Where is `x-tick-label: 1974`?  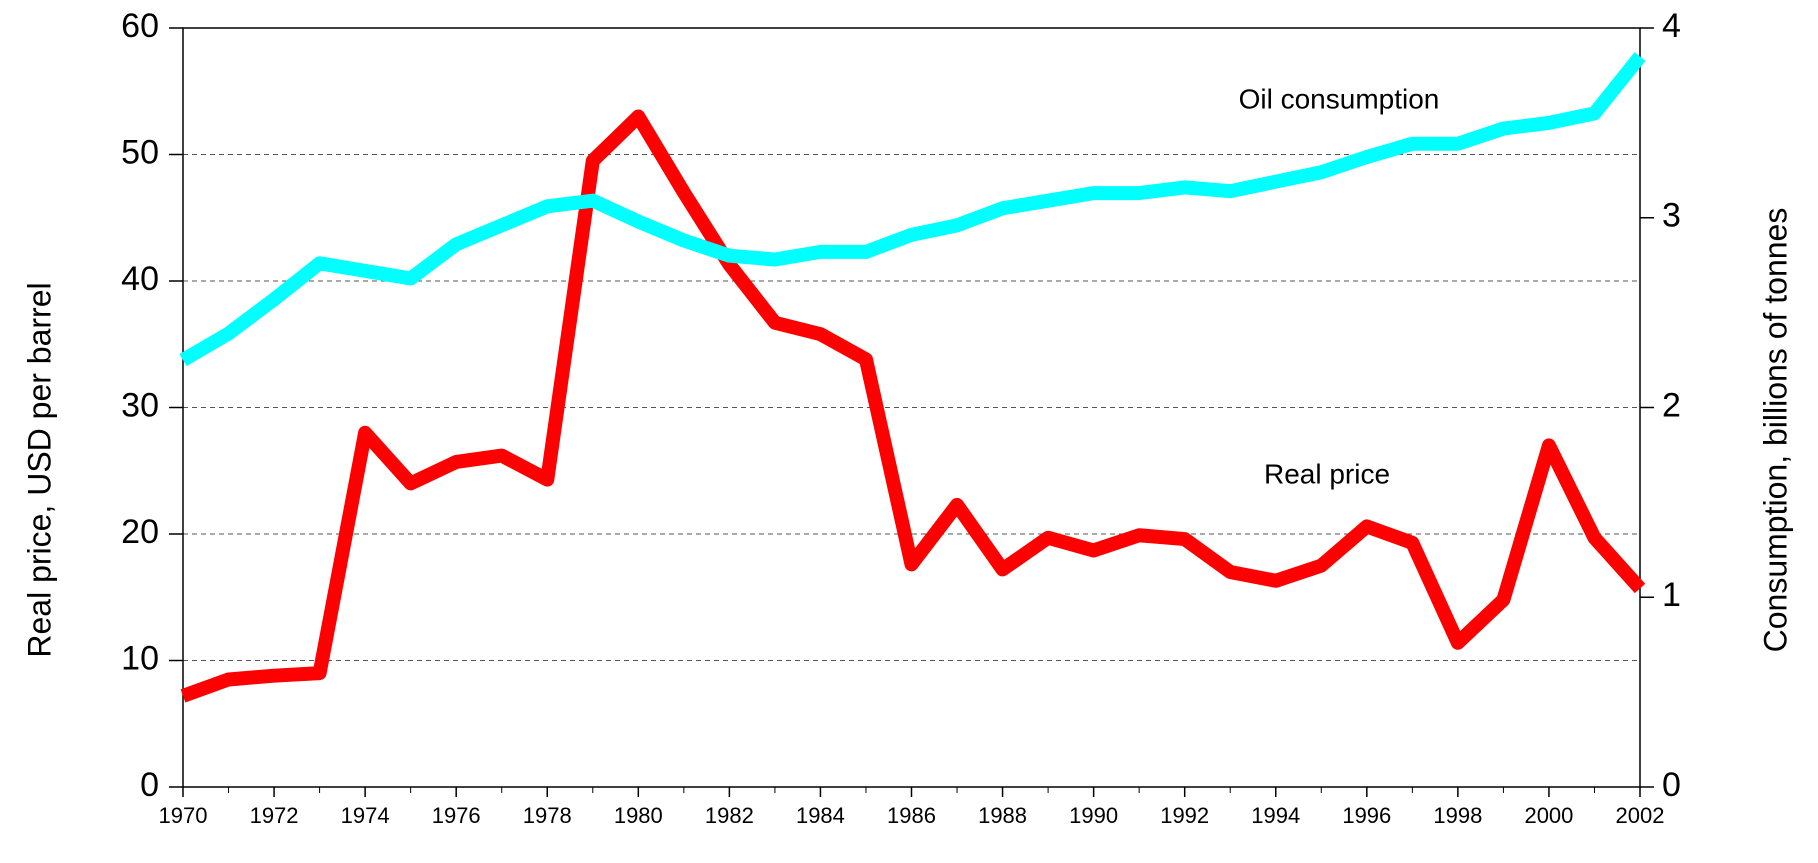 x-tick-label: 1974 is located at coordinates (365, 815).